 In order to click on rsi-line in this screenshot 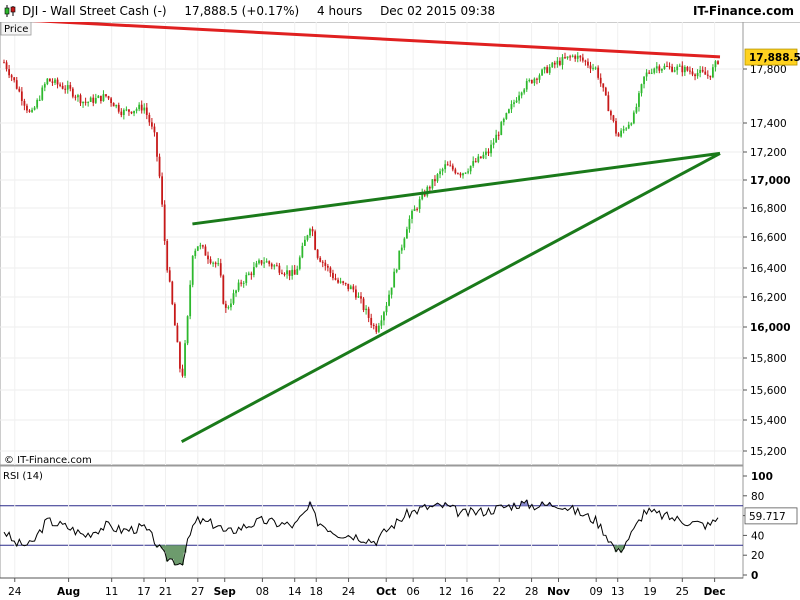, I will do `click(361, 532)`.